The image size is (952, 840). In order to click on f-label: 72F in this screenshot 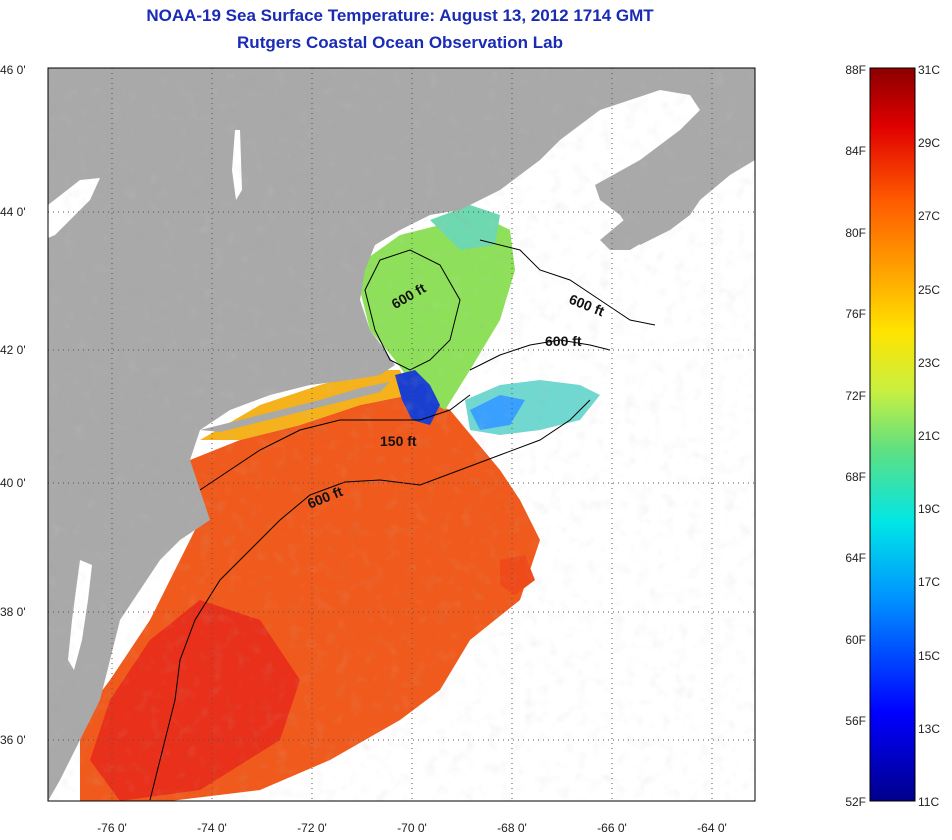, I will do `click(855, 396)`.